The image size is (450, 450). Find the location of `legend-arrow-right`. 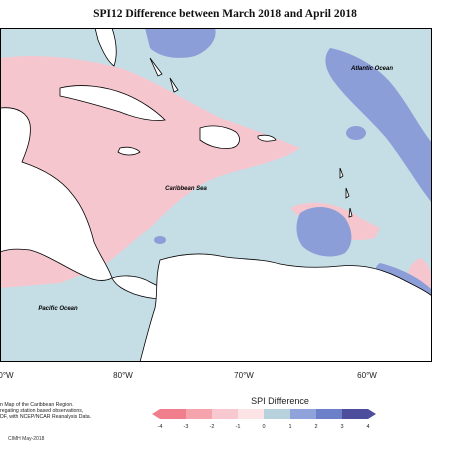

legend-arrow-right is located at coordinates (372, 414).